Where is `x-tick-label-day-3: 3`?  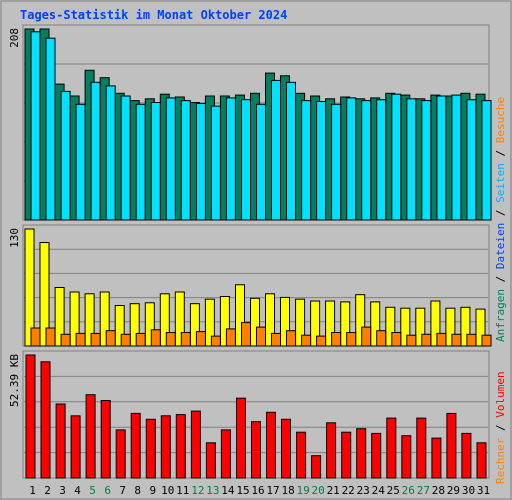 x-tick-label-day-3: 3 is located at coordinates (62, 490).